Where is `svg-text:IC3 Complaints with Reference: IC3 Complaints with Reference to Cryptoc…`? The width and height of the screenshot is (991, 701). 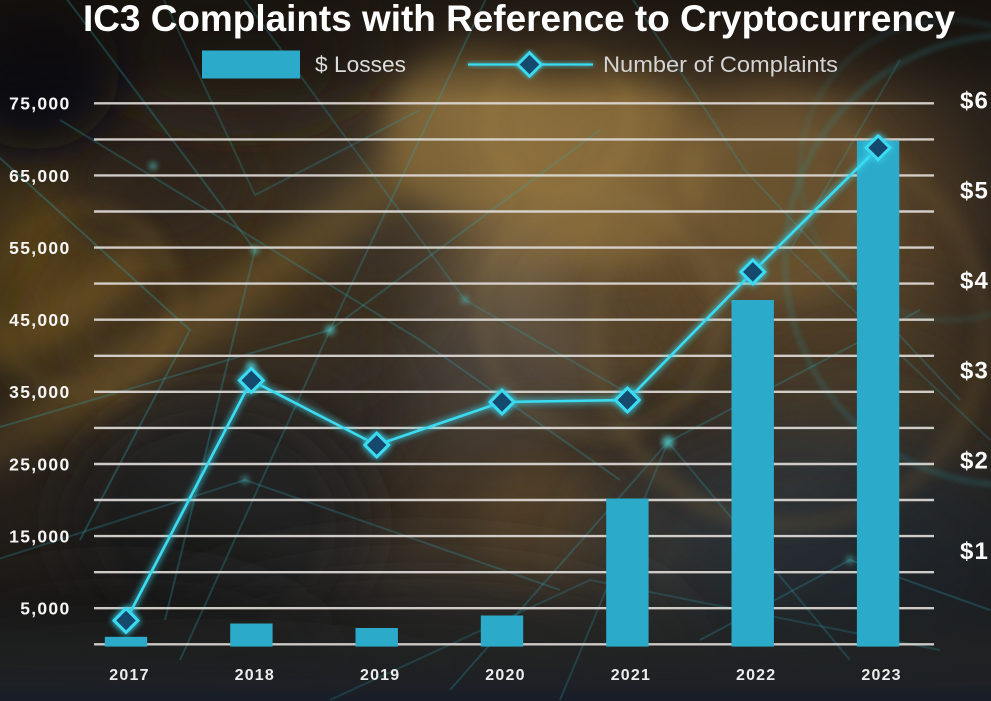 svg-text:IC3 Complaints with Reference: IC3 Complaints with Reference to Cryptoc… is located at coordinates (519, 19).